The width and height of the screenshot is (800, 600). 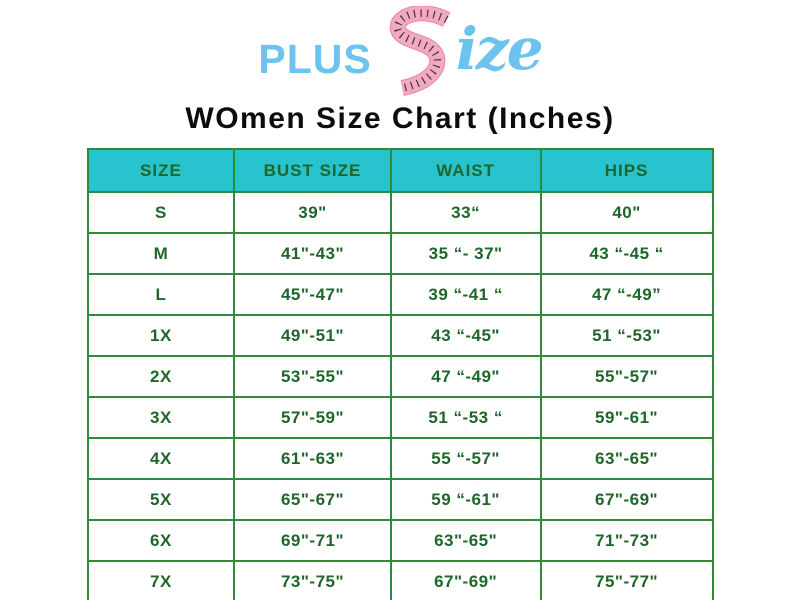 What do you see at coordinates (161, 458) in the screenshot?
I see `size-cell: 4X` at bounding box center [161, 458].